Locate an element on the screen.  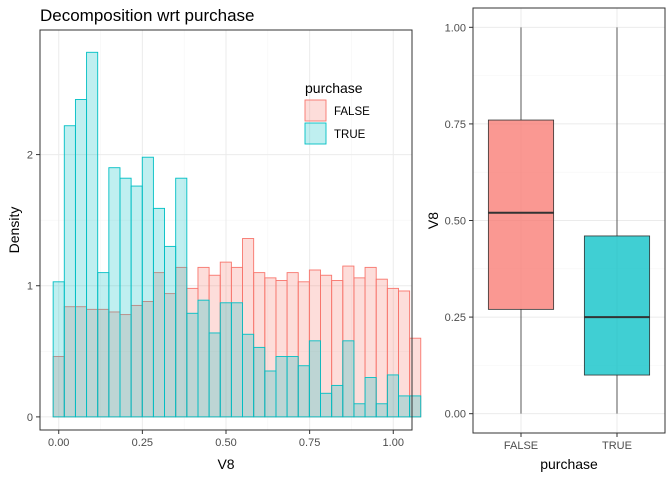
x-tick-label: 0.50 is located at coordinates (225, 443).